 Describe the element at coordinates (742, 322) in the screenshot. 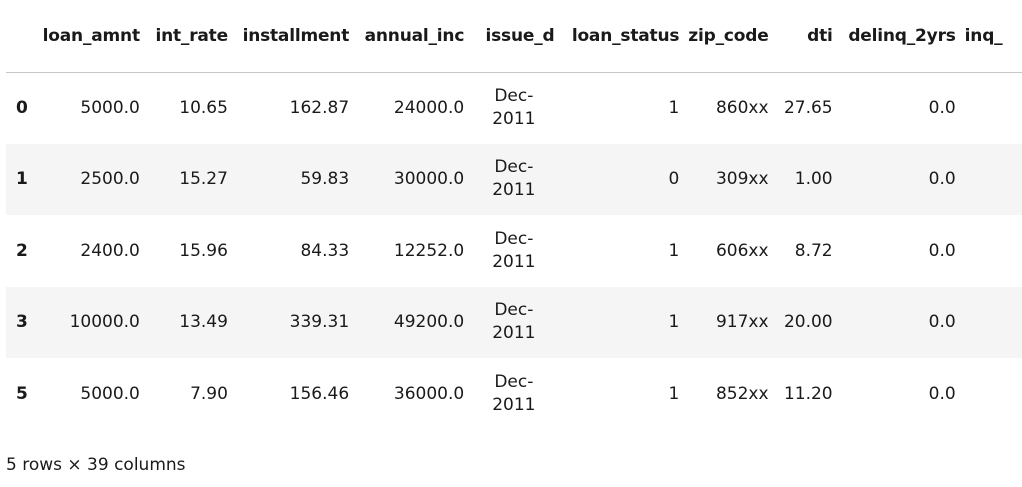

I see `cell-zip-code: 917xx` at that location.